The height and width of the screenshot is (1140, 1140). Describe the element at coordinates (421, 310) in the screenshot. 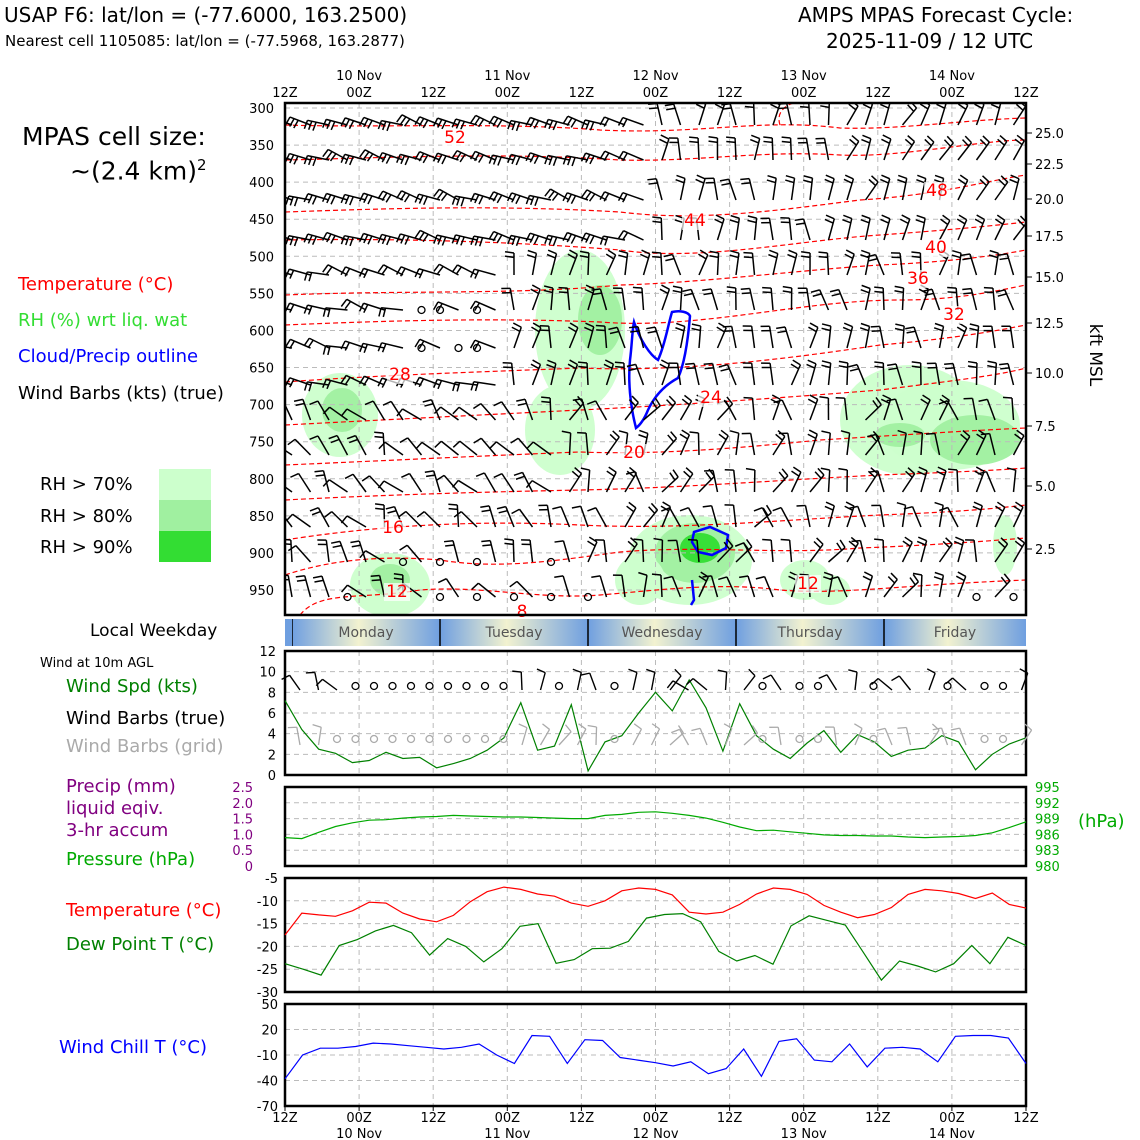

I see `calm-circle` at that location.